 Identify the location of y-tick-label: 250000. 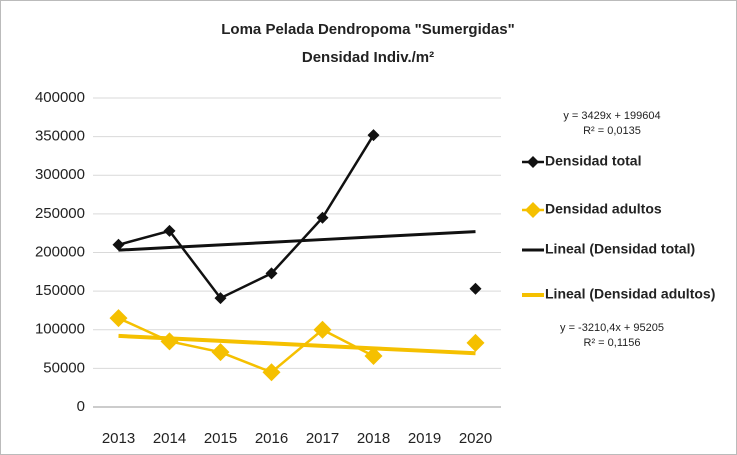
(60, 213).